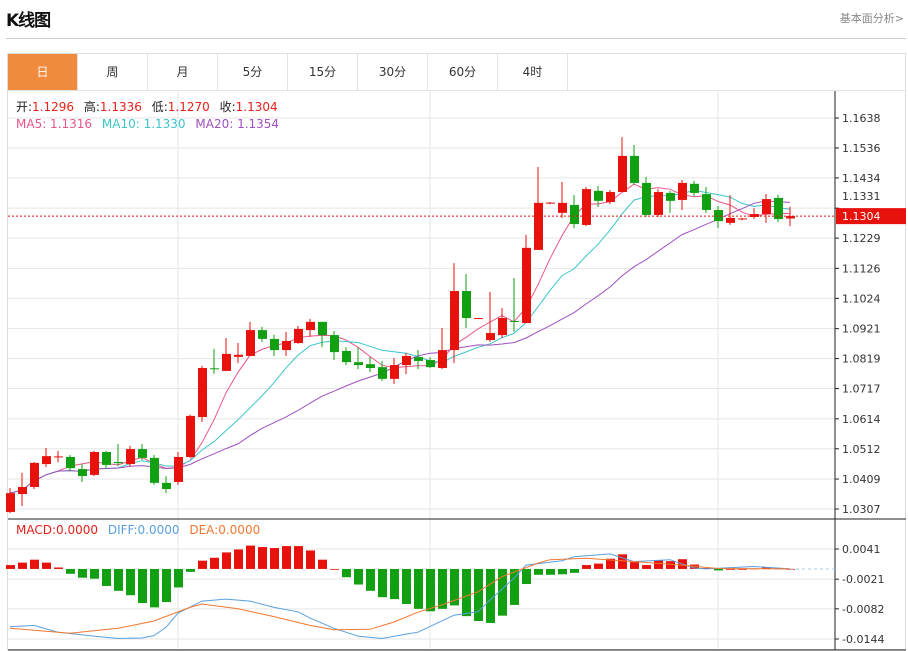 The image size is (908, 651). What do you see at coordinates (463, 72) in the screenshot?
I see `tab-60min: 60分` at bounding box center [463, 72].